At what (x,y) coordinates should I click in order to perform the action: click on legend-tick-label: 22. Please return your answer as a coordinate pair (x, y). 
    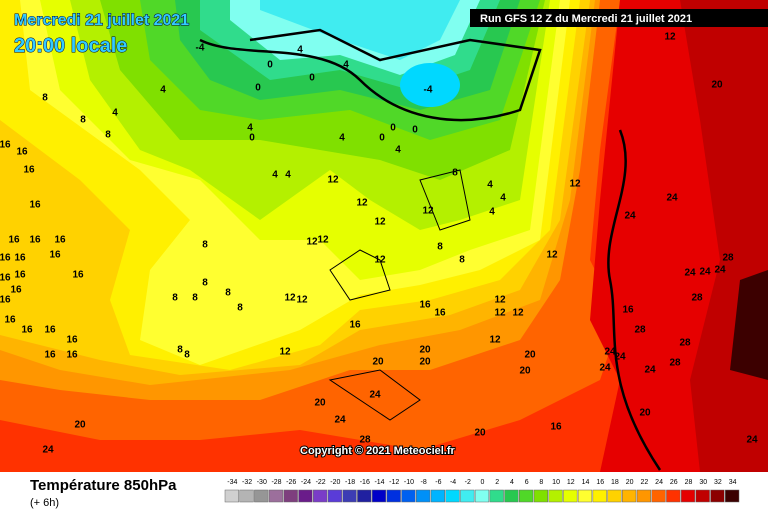
    Looking at the image, I should click on (644, 482).